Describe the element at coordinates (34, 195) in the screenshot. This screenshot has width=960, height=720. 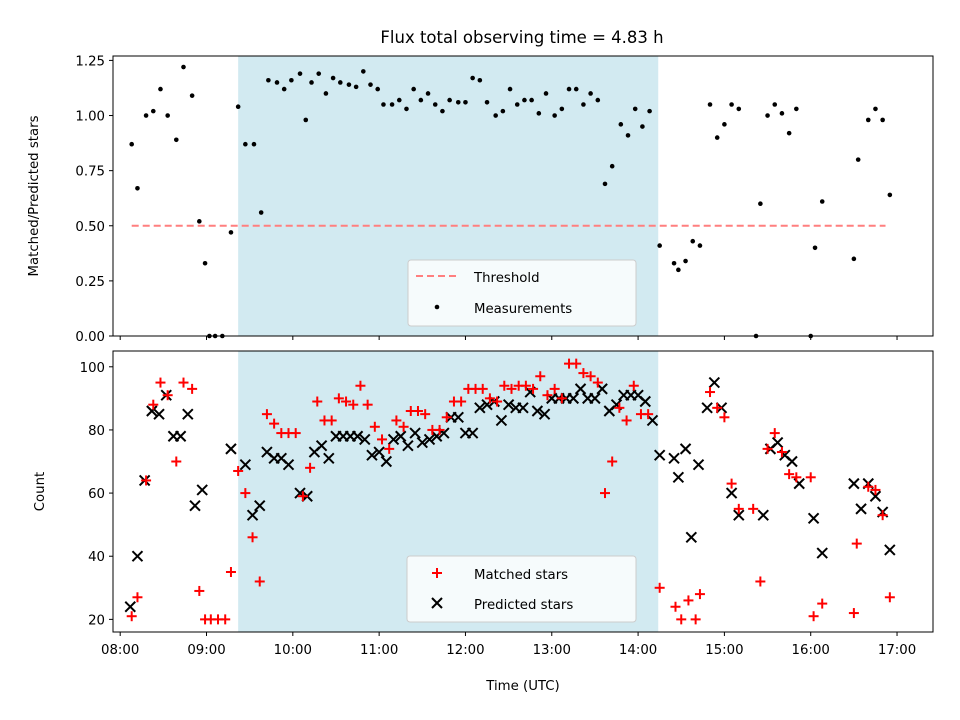
I see `ratio-y-label: Matched/Predicted stars` at that location.